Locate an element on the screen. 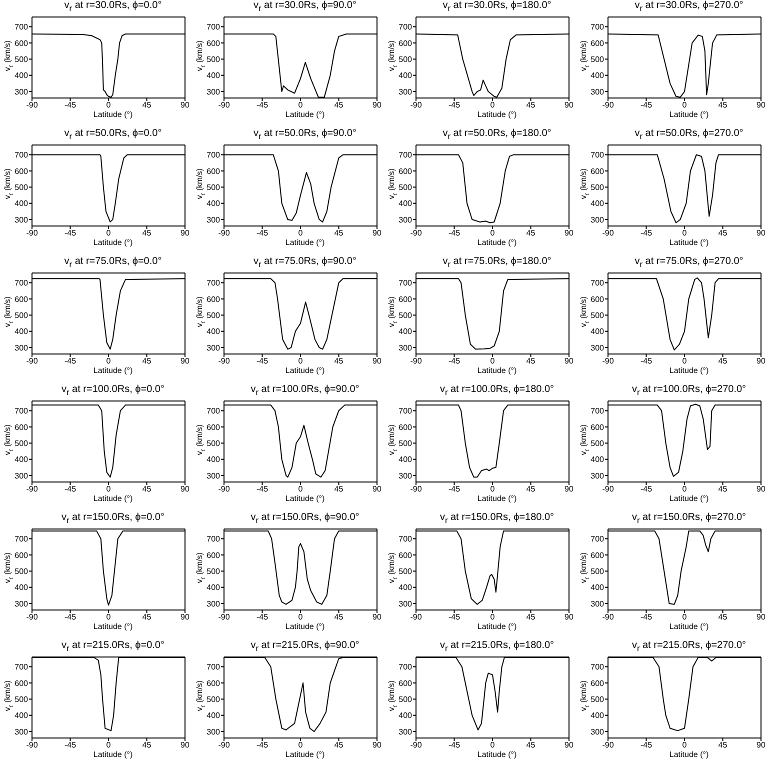 The image size is (768, 768). chart-title: v$_{r}$ at r=50.0Rs, ϕ=0.0° is located at coordinates (113, 134).